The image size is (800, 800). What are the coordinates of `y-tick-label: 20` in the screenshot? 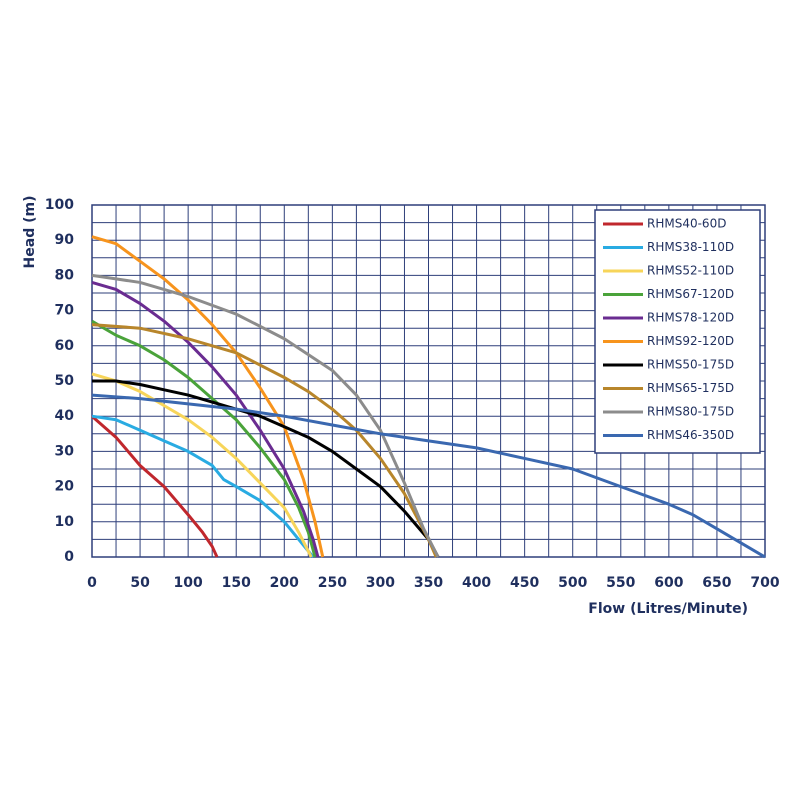 It's located at (65, 487).